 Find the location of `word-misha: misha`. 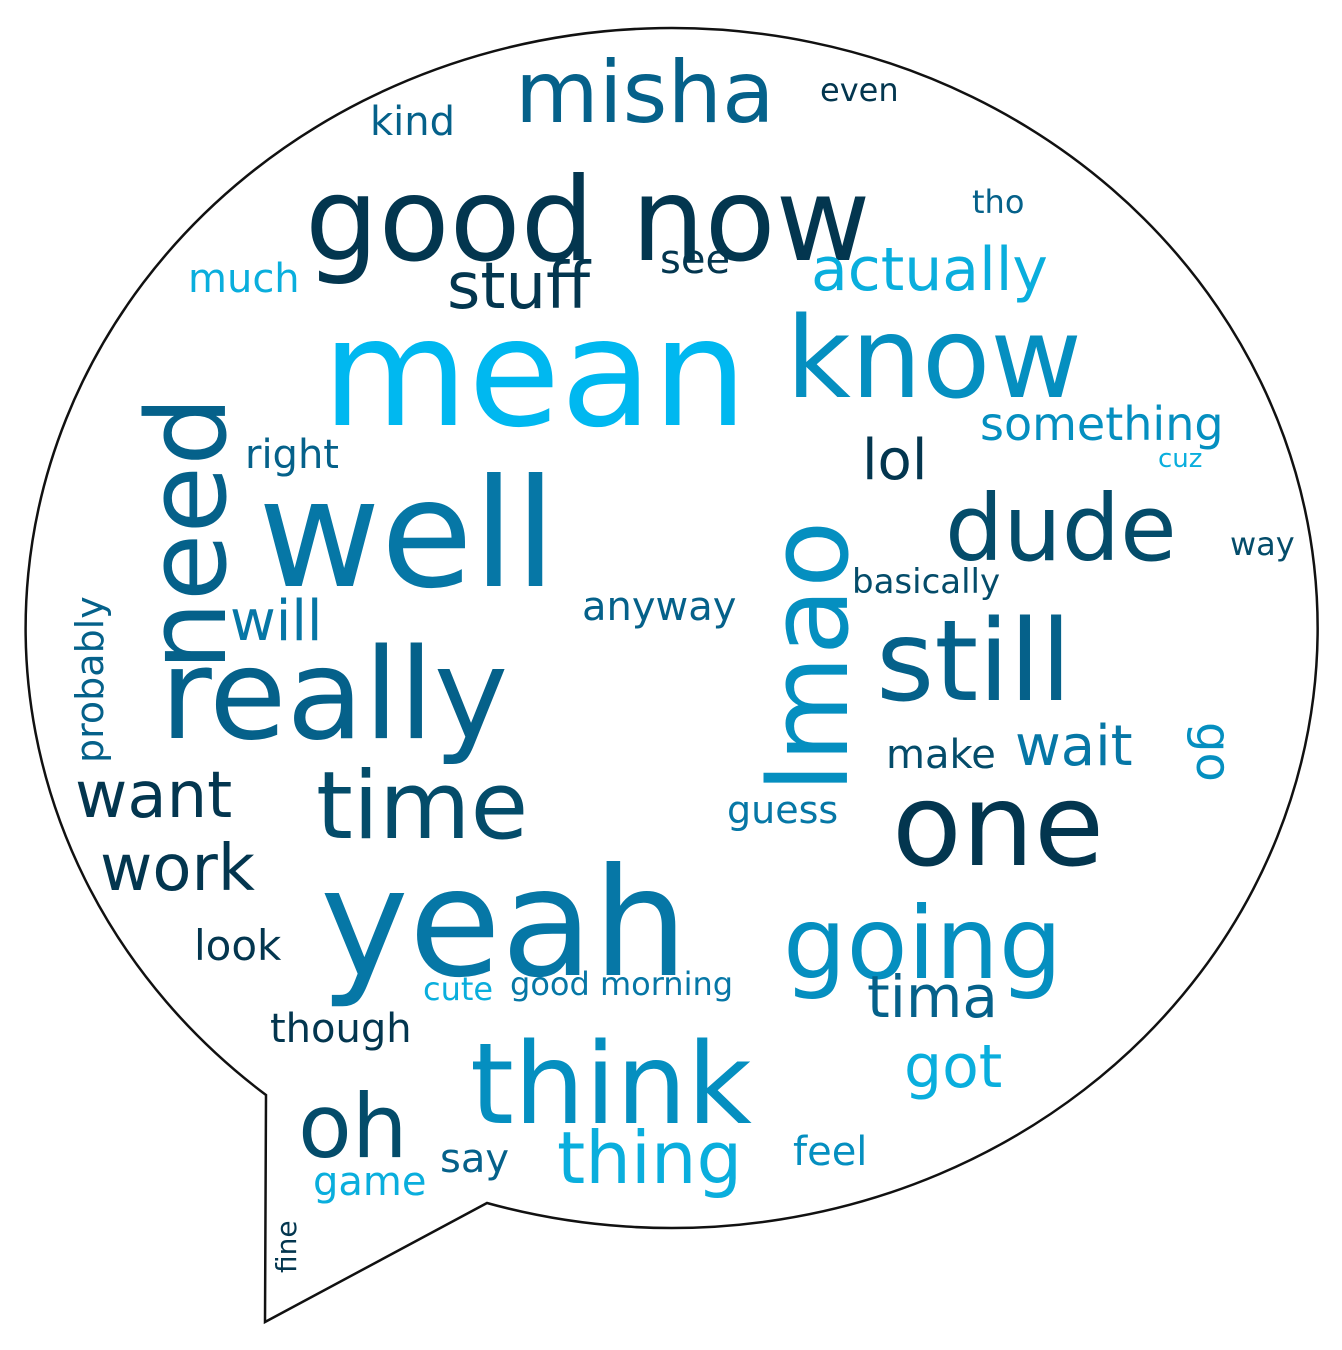

word-misha: misha is located at coordinates (645, 93).